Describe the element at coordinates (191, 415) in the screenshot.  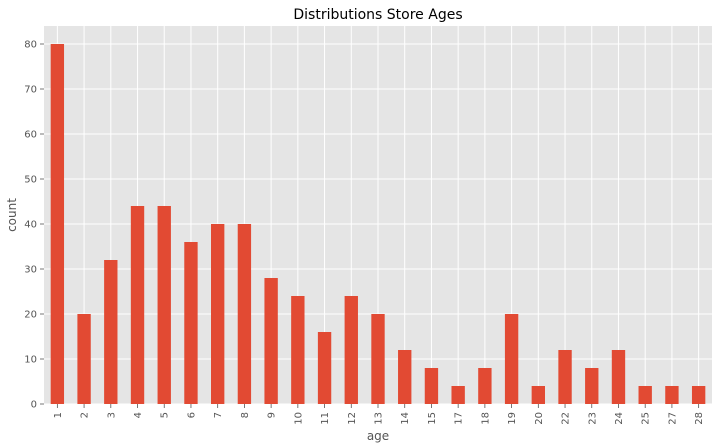
I see `x-tick-label: 6` at that location.